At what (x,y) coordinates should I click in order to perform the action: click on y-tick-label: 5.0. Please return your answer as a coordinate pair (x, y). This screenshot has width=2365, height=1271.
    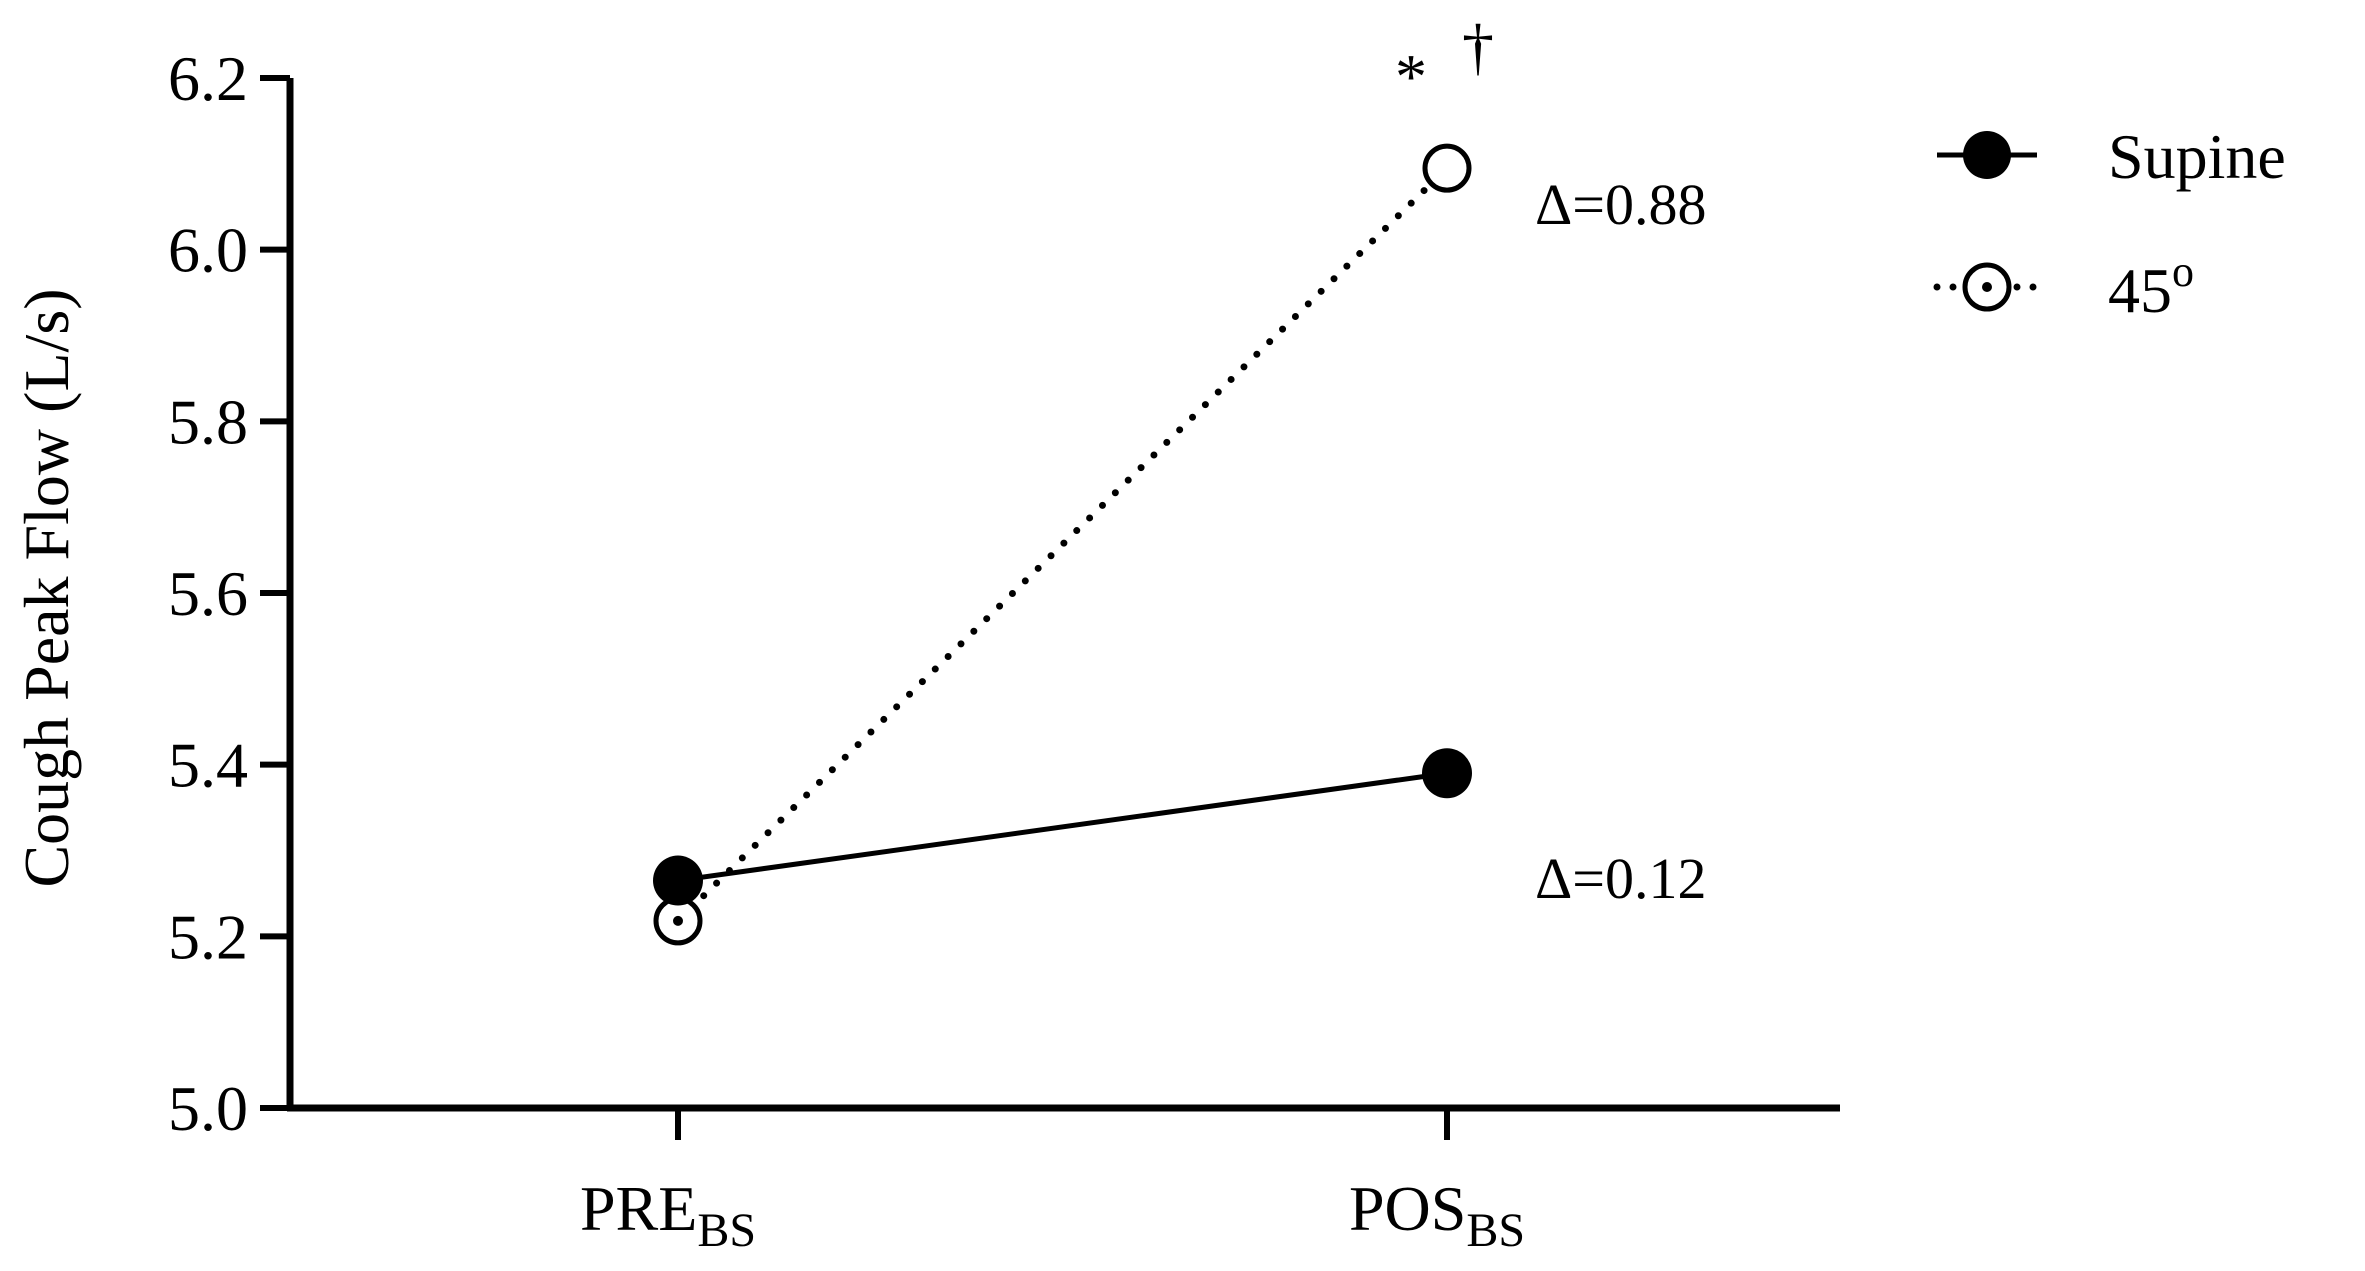
    Looking at the image, I should click on (208, 1108).